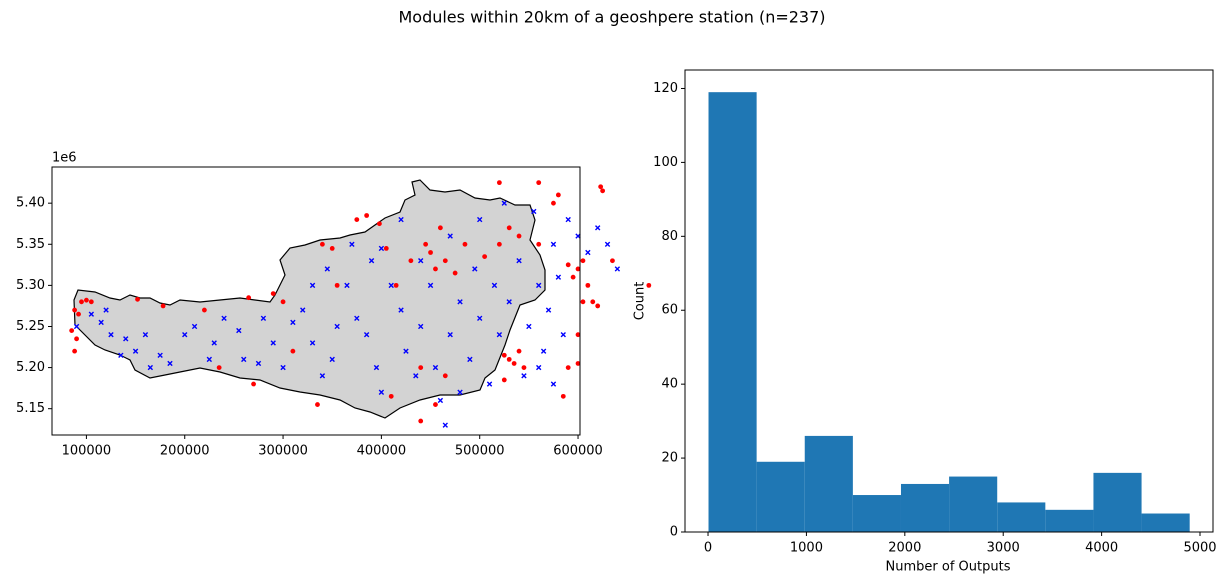 The width and height of the screenshot is (1230, 585). I want to click on y-tick-label: 60, so click(669, 310).